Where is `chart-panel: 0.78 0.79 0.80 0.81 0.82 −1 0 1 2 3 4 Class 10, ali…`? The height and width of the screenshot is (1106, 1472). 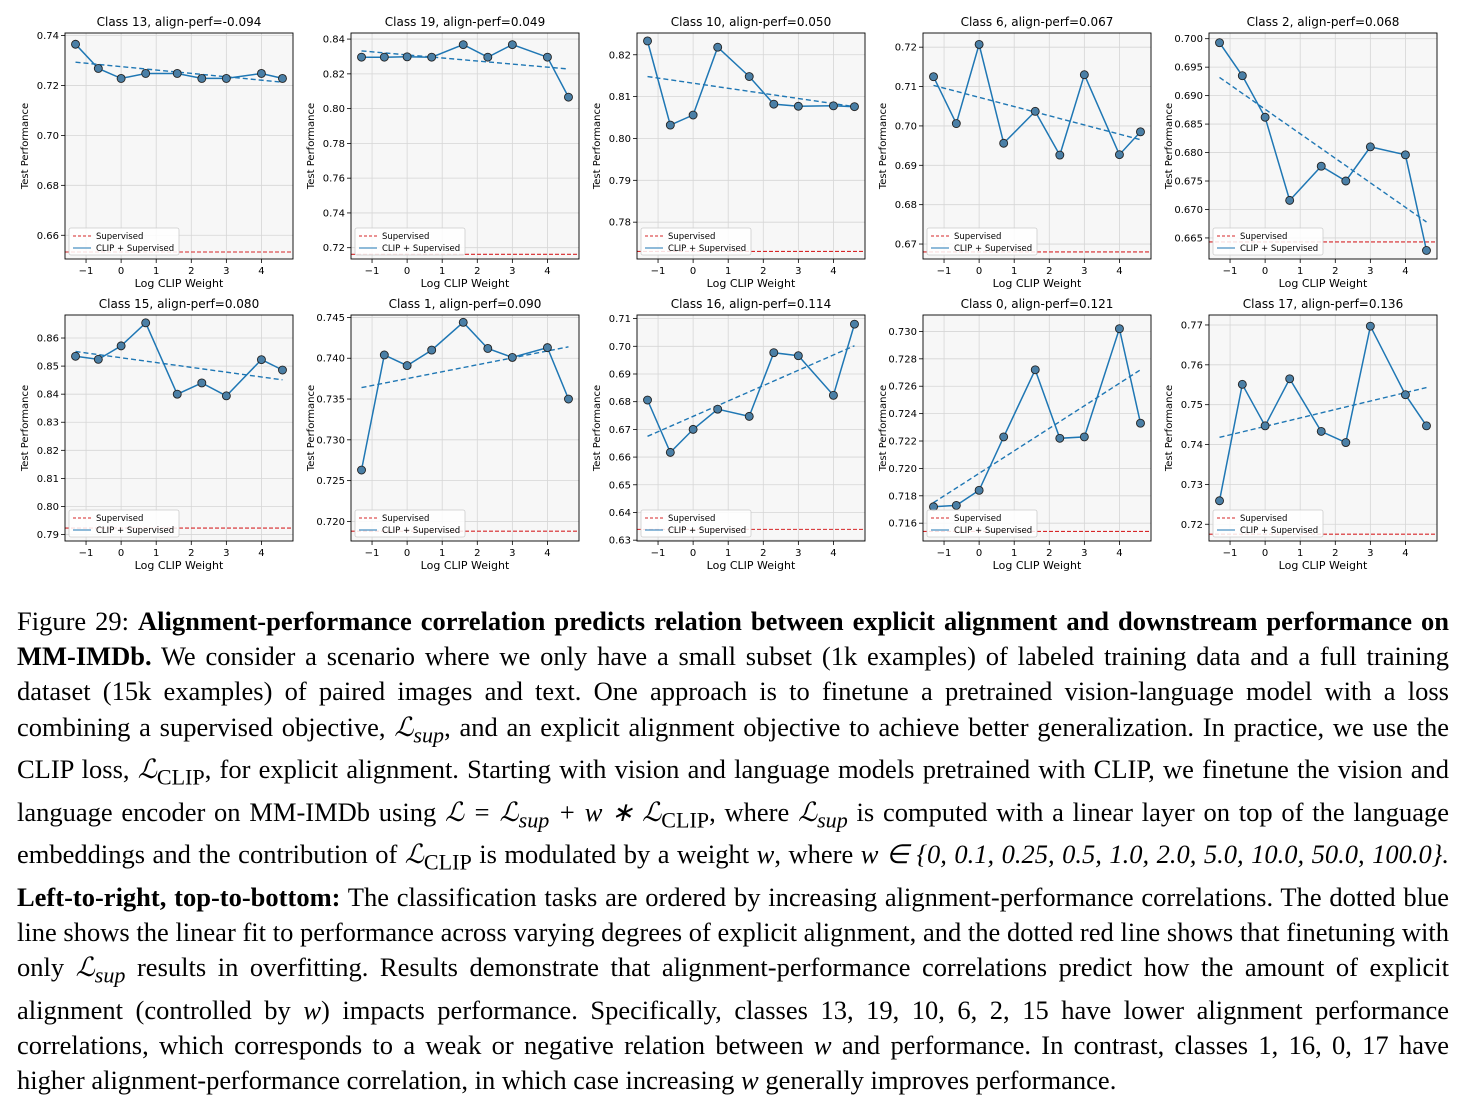 chart-panel: 0.78 0.79 0.80 0.81 0.82 −1 0 1 2 3 4 Class 10, ali… is located at coordinates (729, 152).